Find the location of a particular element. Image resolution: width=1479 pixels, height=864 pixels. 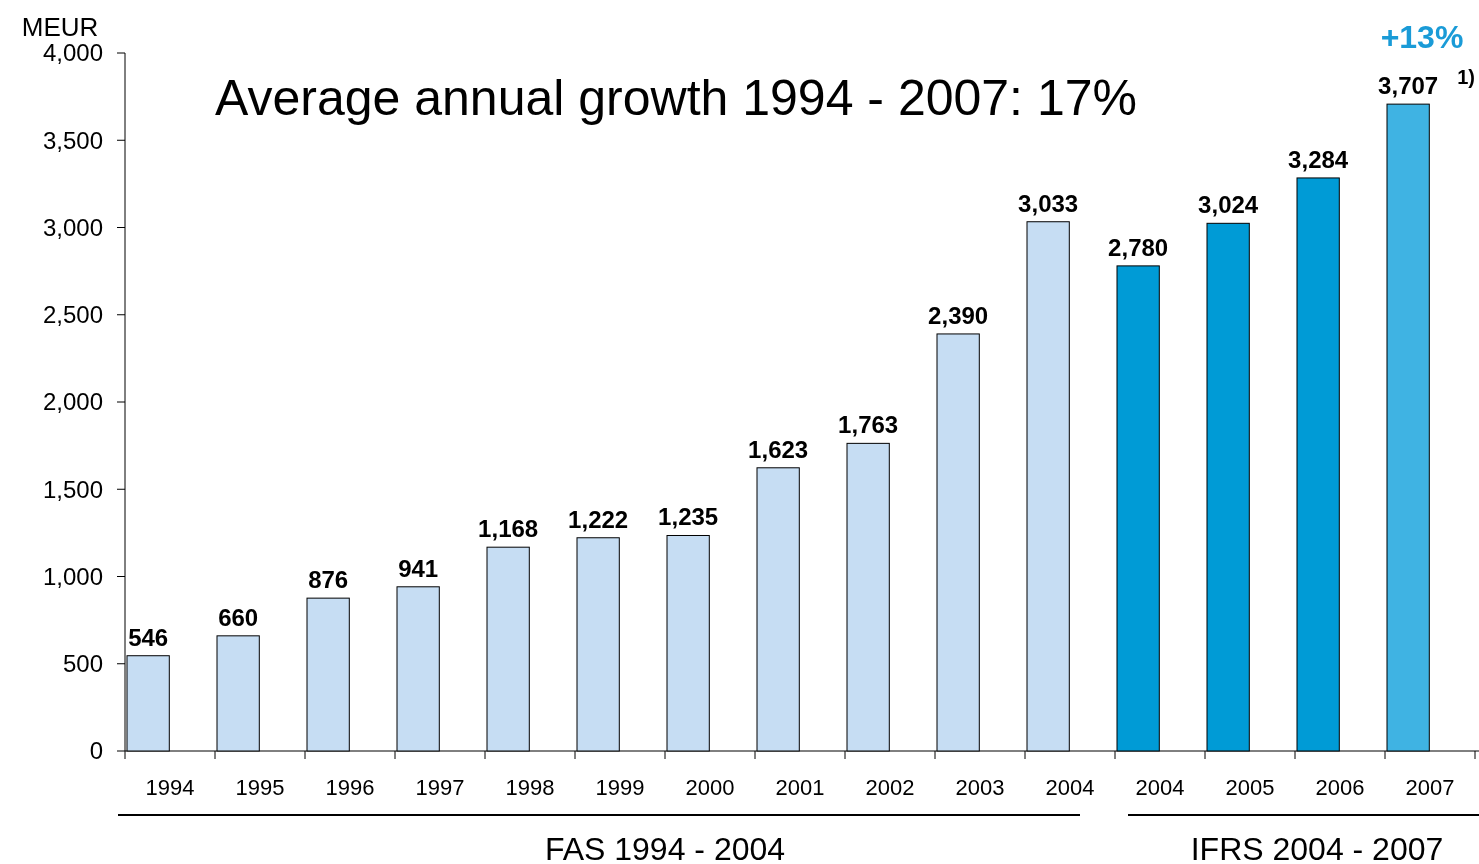

x-tick-label: 2000 is located at coordinates (710, 787).